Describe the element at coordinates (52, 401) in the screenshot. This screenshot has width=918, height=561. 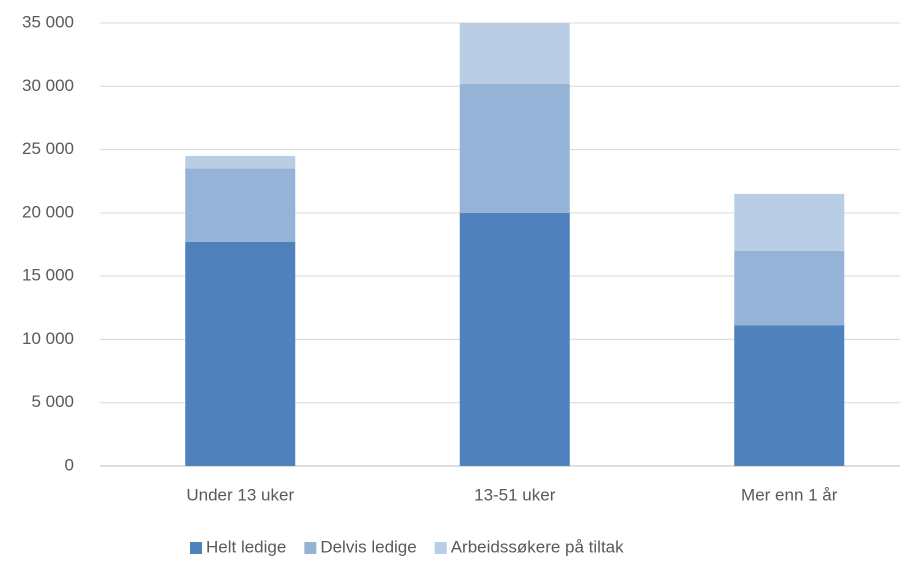
I see `y-tick-label: 5 000` at that location.